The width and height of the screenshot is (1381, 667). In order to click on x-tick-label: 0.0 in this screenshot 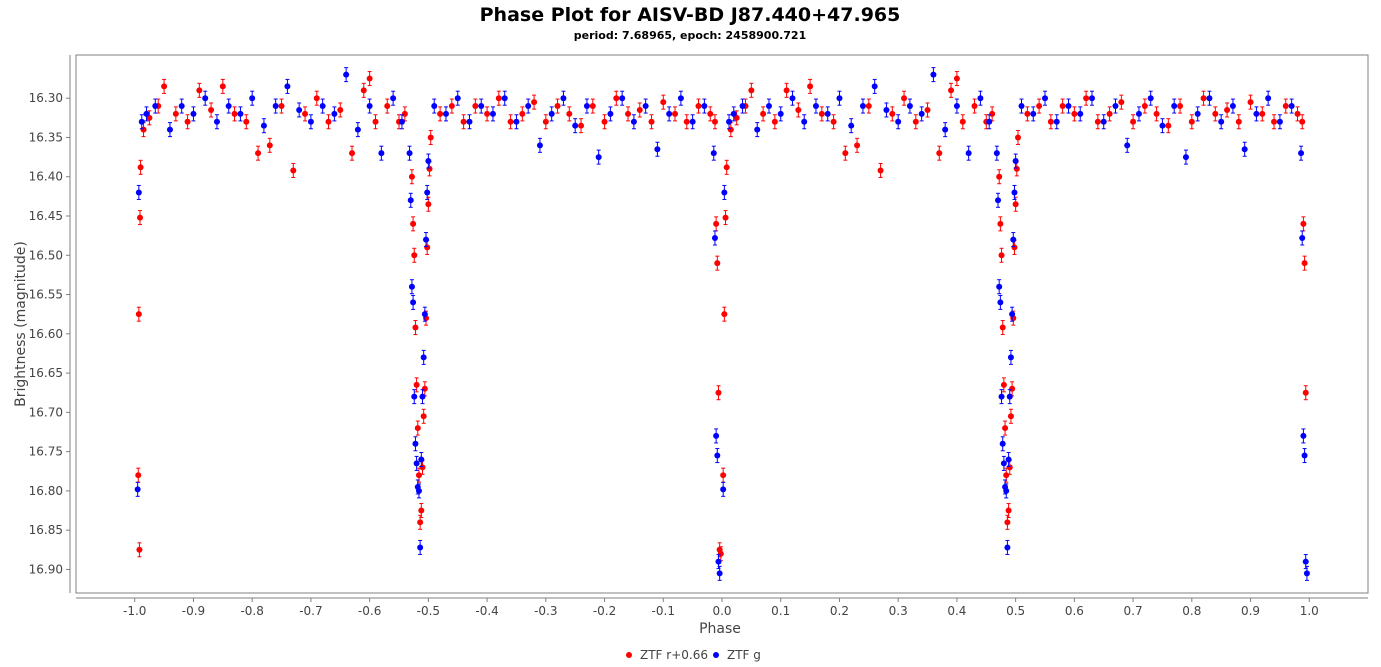, I will do `click(721, 611)`.